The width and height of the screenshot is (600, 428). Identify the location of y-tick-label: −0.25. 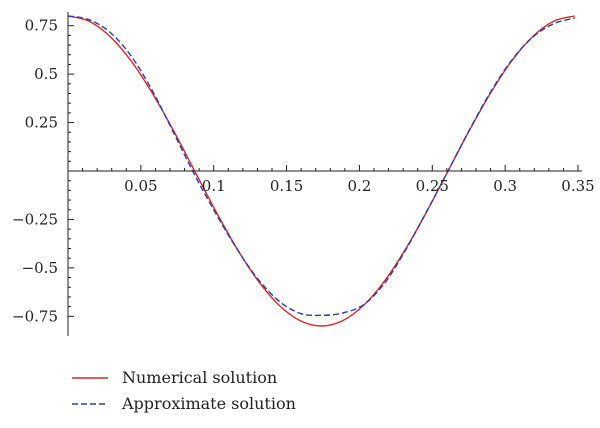
(35, 219).